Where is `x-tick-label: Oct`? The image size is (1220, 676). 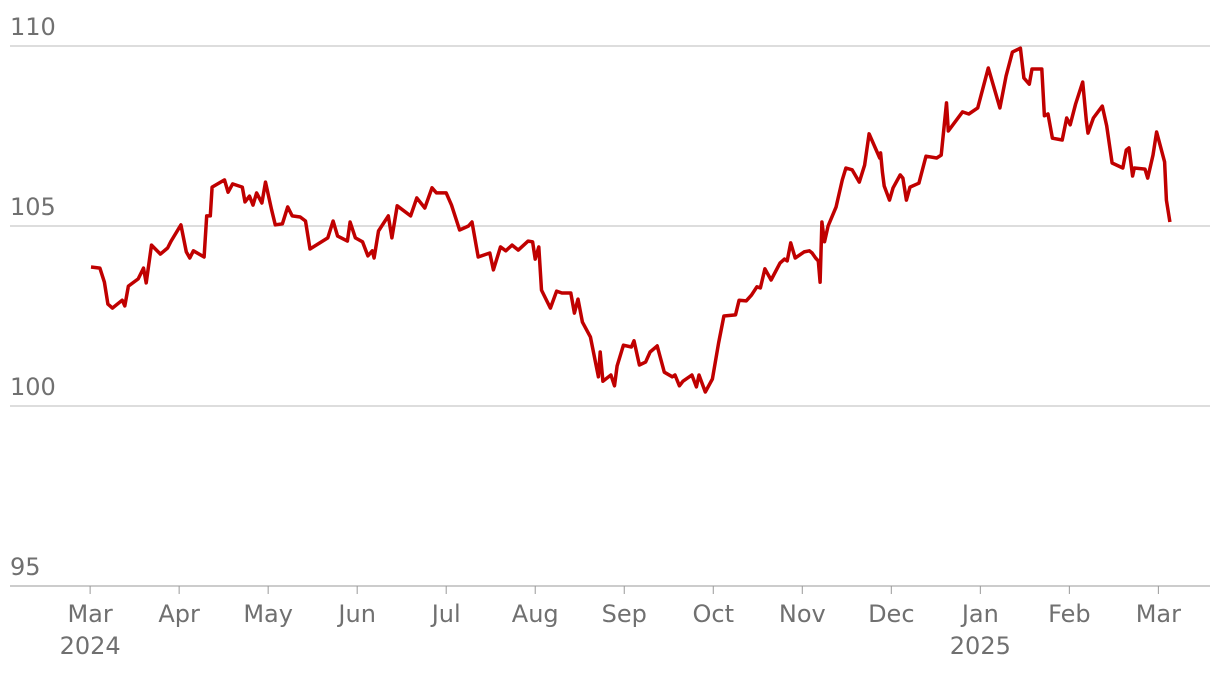
x-tick-label: Oct is located at coordinates (714, 614).